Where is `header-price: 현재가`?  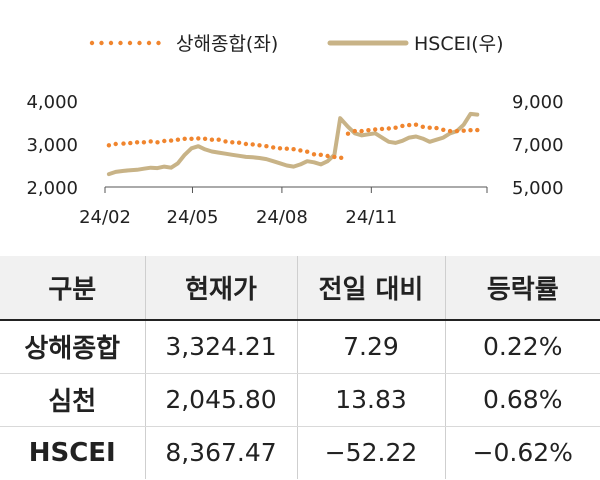 header-price: 현재가 is located at coordinates (220, 288).